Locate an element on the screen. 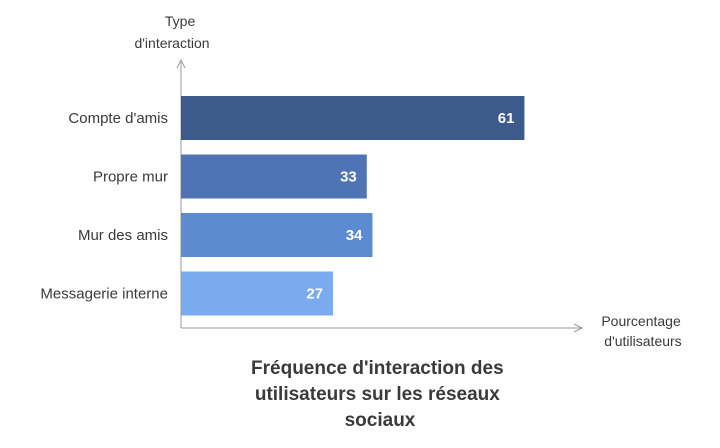  category-label: Compte d'amis is located at coordinates (118, 118).